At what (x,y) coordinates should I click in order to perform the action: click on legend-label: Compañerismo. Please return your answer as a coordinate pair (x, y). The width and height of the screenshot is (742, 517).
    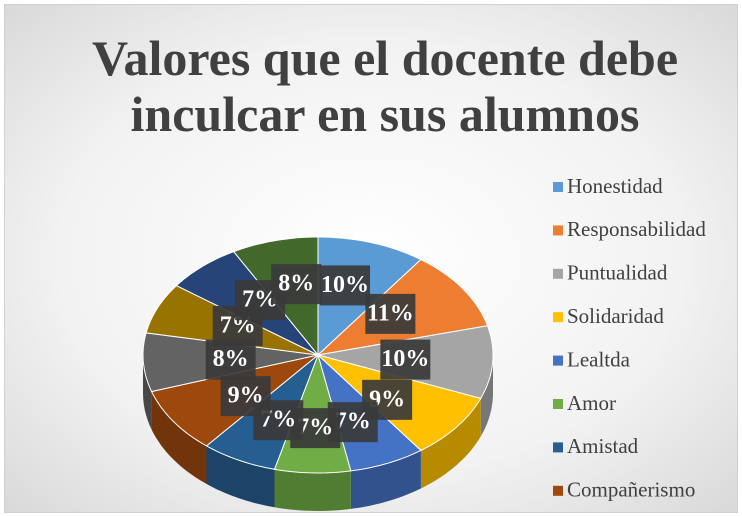
    Looking at the image, I should click on (631, 490).